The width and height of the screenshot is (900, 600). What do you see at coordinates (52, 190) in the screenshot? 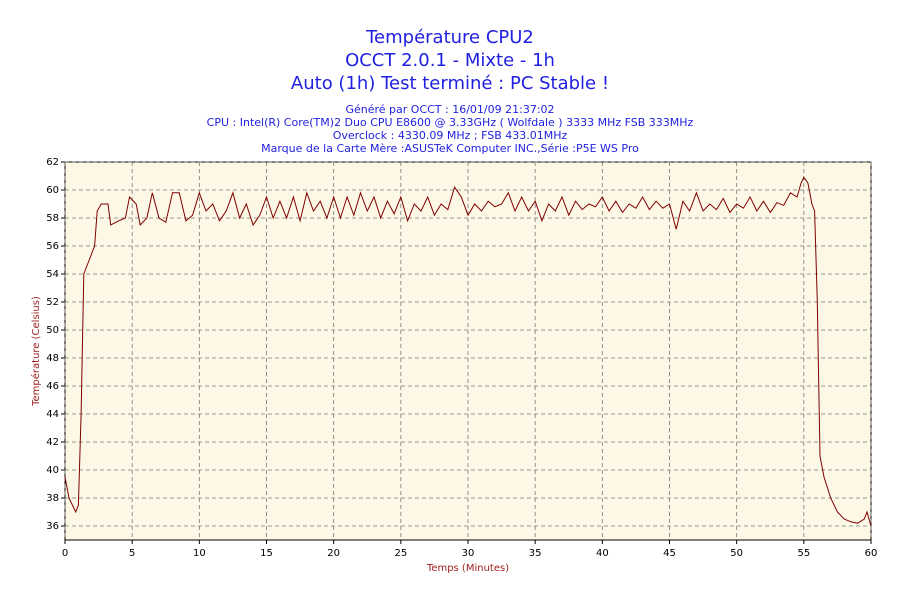
I see `y-tick-label: 60` at bounding box center [52, 190].